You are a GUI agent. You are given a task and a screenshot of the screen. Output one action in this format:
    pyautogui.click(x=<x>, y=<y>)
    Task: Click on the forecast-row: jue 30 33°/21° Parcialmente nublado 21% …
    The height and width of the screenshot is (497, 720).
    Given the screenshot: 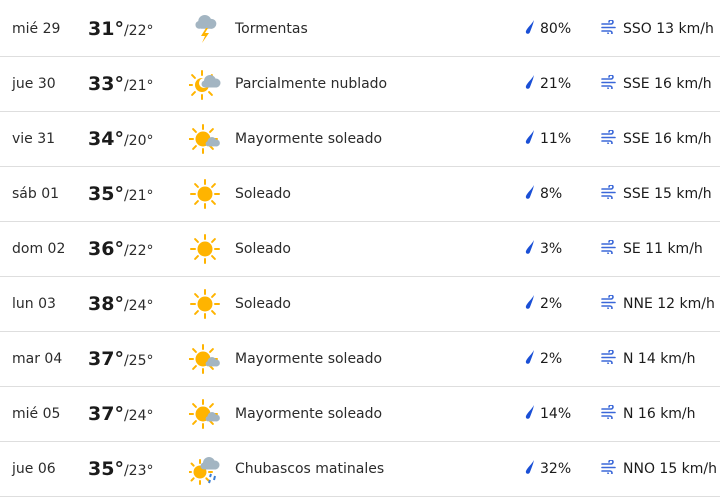 What is the action you would take?
    pyautogui.click(x=360, y=84)
    